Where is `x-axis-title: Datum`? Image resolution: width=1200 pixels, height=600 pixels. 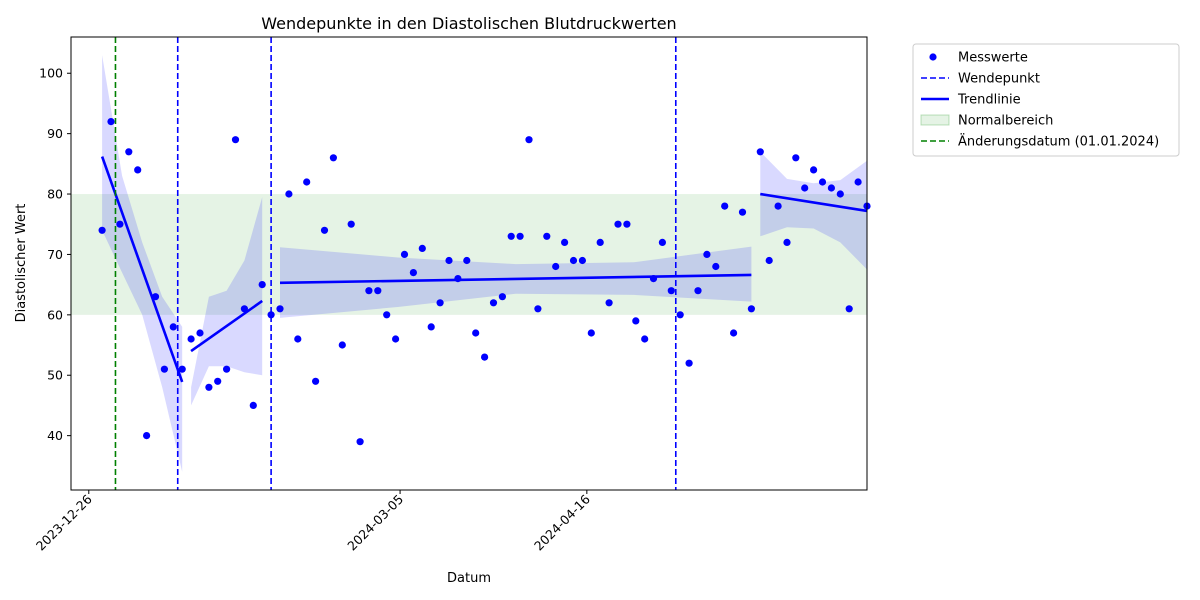
x-axis-title: Datum is located at coordinates (469, 578).